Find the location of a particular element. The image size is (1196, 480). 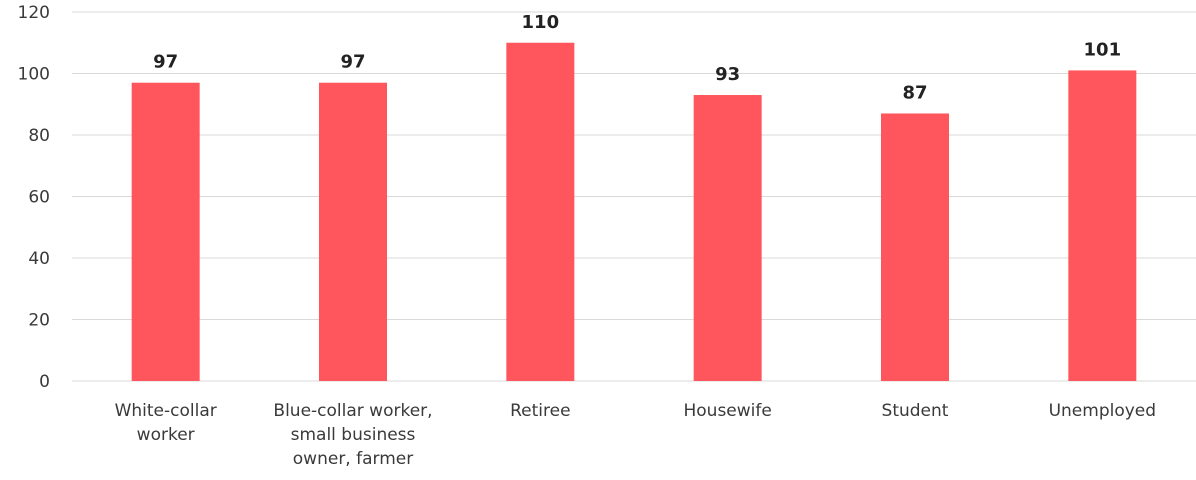

y-tick-label: 0 is located at coordinates (44, 382).